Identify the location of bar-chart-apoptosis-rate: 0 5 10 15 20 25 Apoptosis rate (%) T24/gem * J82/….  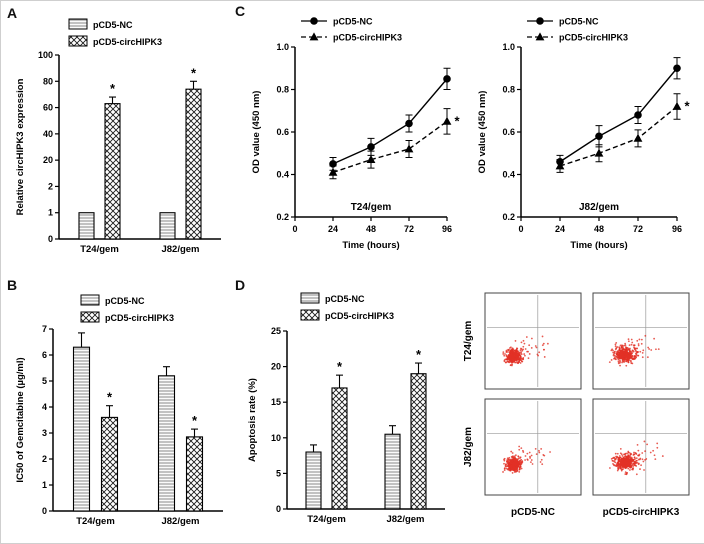
(346, 408).